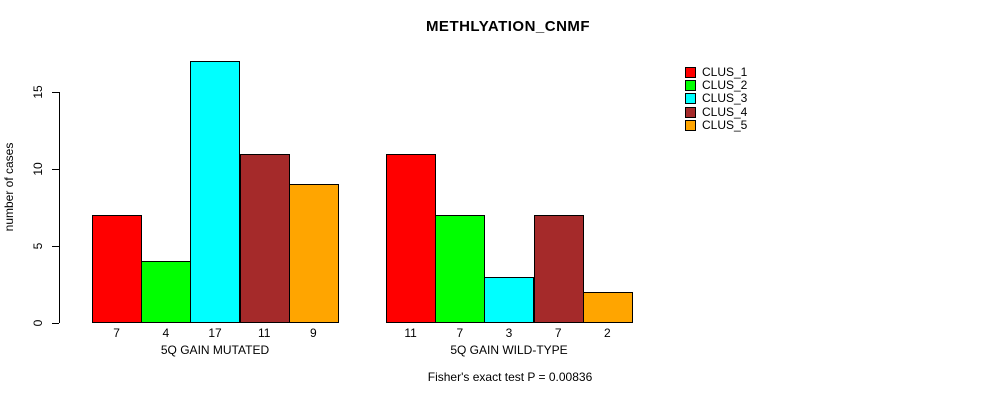 This screenshot has height=400, width=990. Describe the element at coordinates (38, 169) in the screenshot. I see `y-tick-label: 10` at that location.